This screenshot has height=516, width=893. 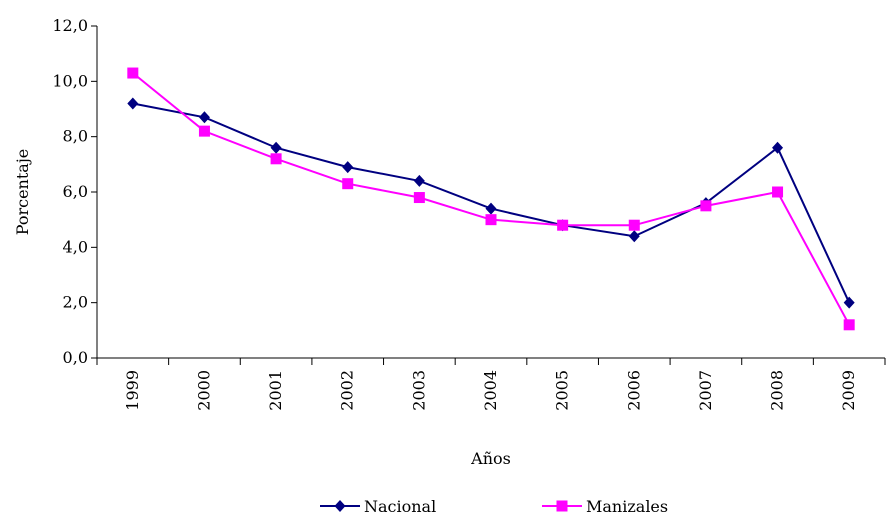 What do you see at coordinates (633, 390) in the screenshot?
I see `x-tick-label: 2006` at bounding box center [633, 390].